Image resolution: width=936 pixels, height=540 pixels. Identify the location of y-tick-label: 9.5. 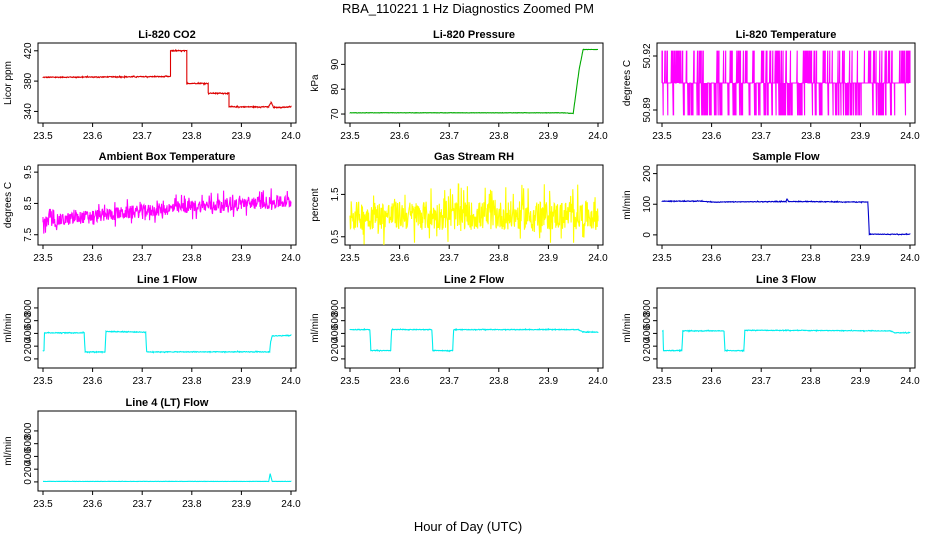
(28, 172).